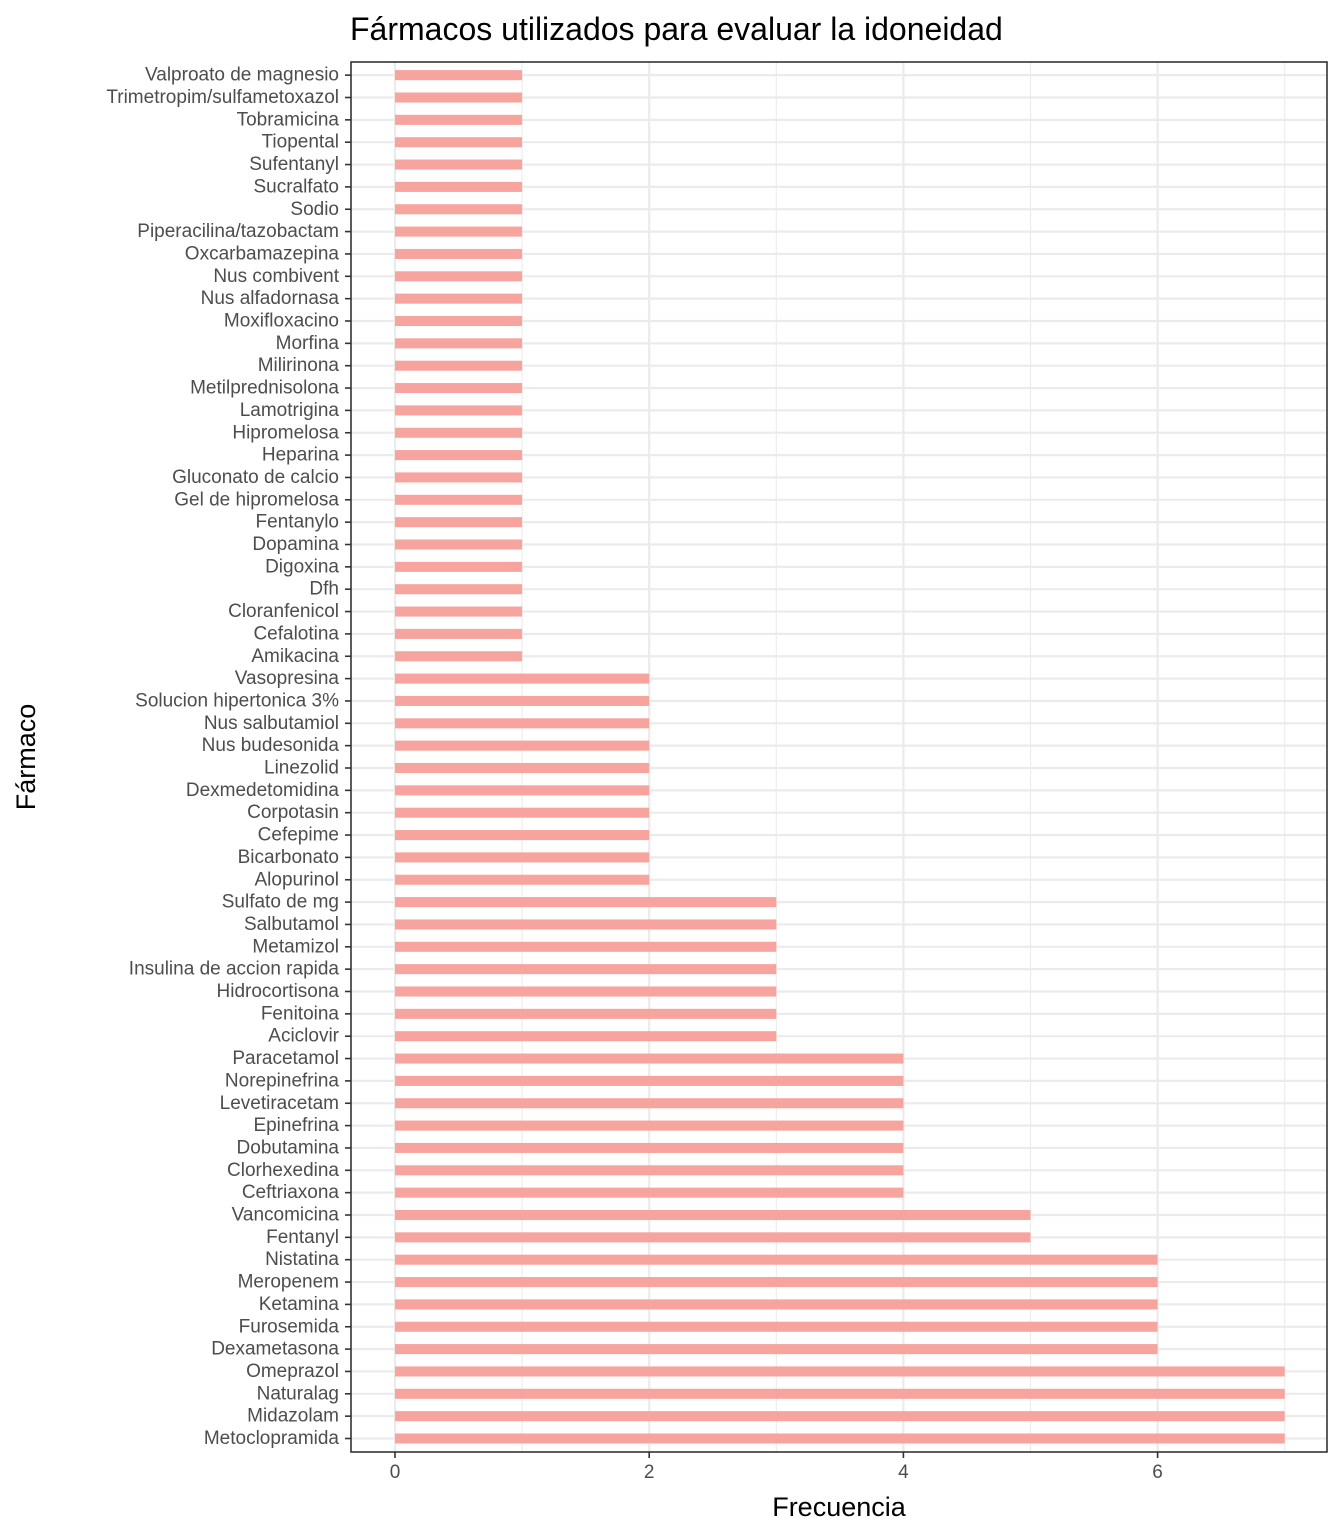 The image size is (1344, 1536). What do you see at coordinates (295, 656) in the screenshot?
I see `y-tick-label: Amikacina` at bounding box center [295, 656].